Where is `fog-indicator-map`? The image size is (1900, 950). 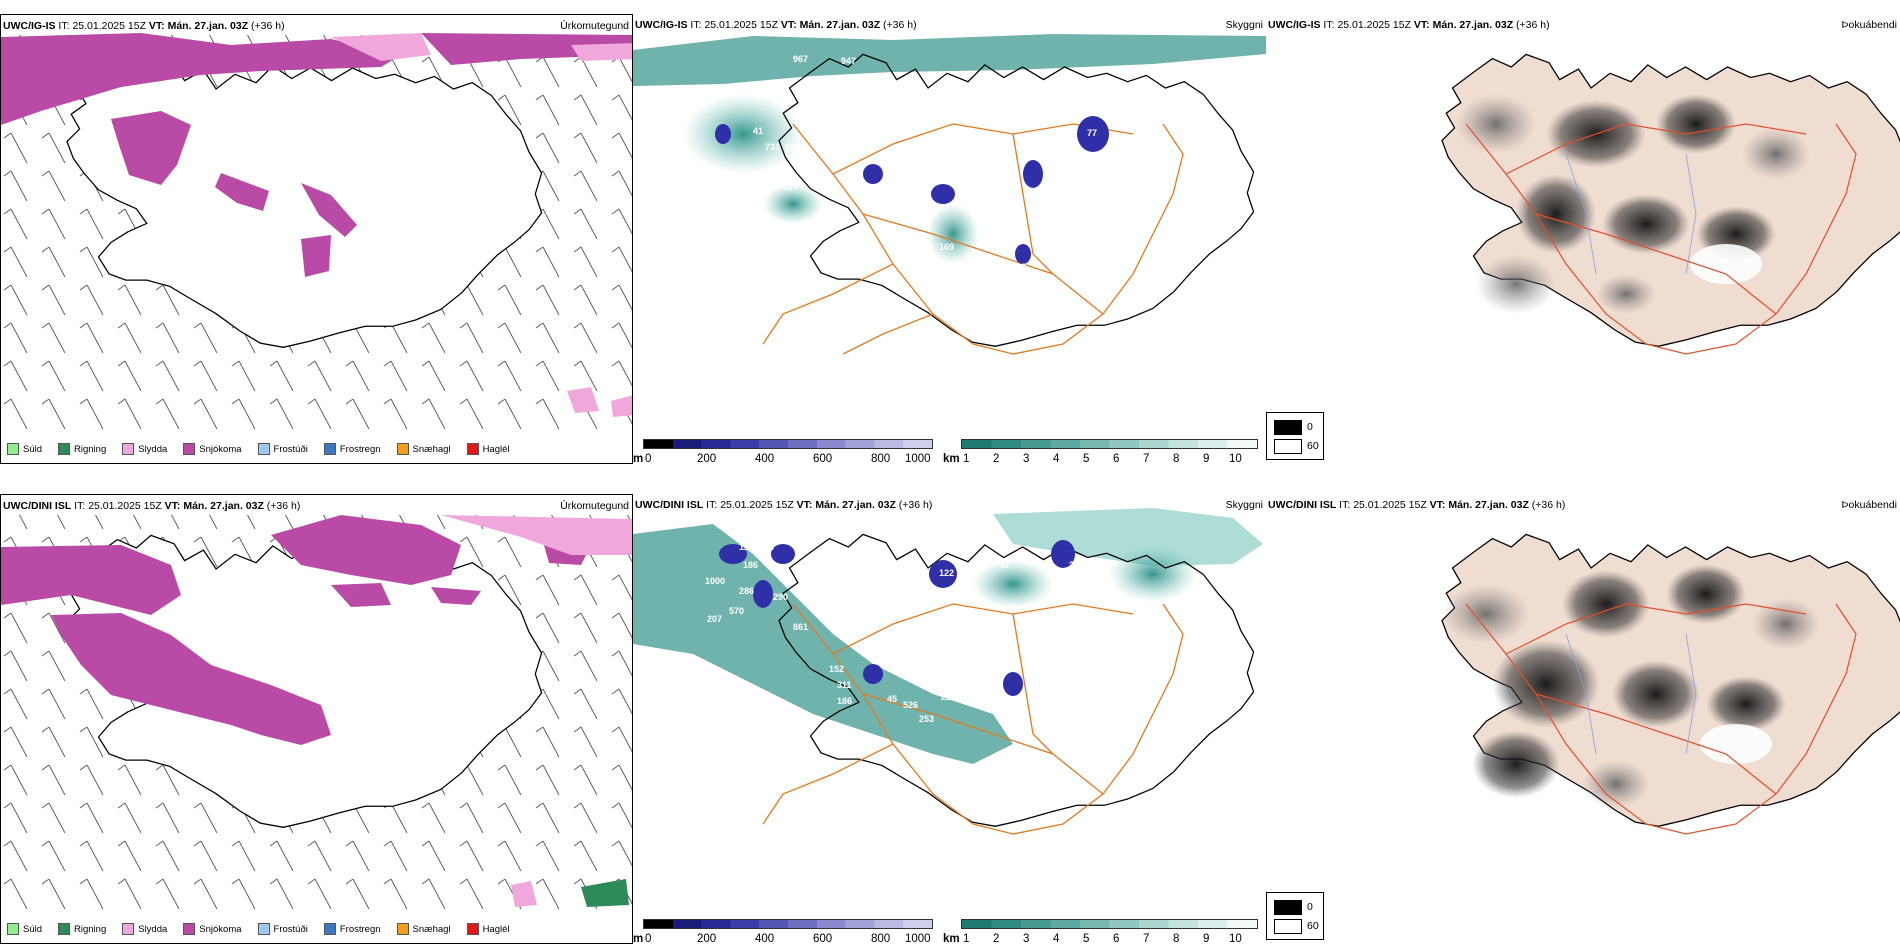 fog-indicator-map is located at coordinates (1670, 204).